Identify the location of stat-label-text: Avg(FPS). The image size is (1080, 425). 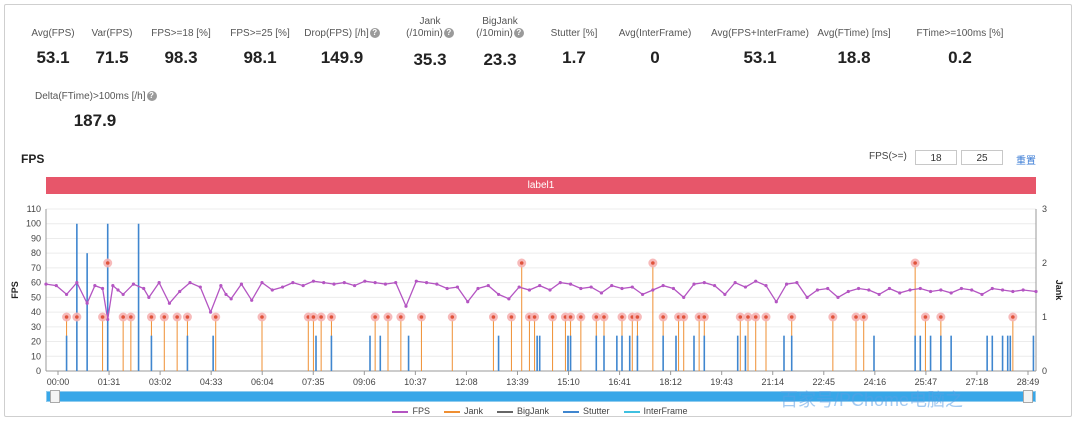
(53, 33).